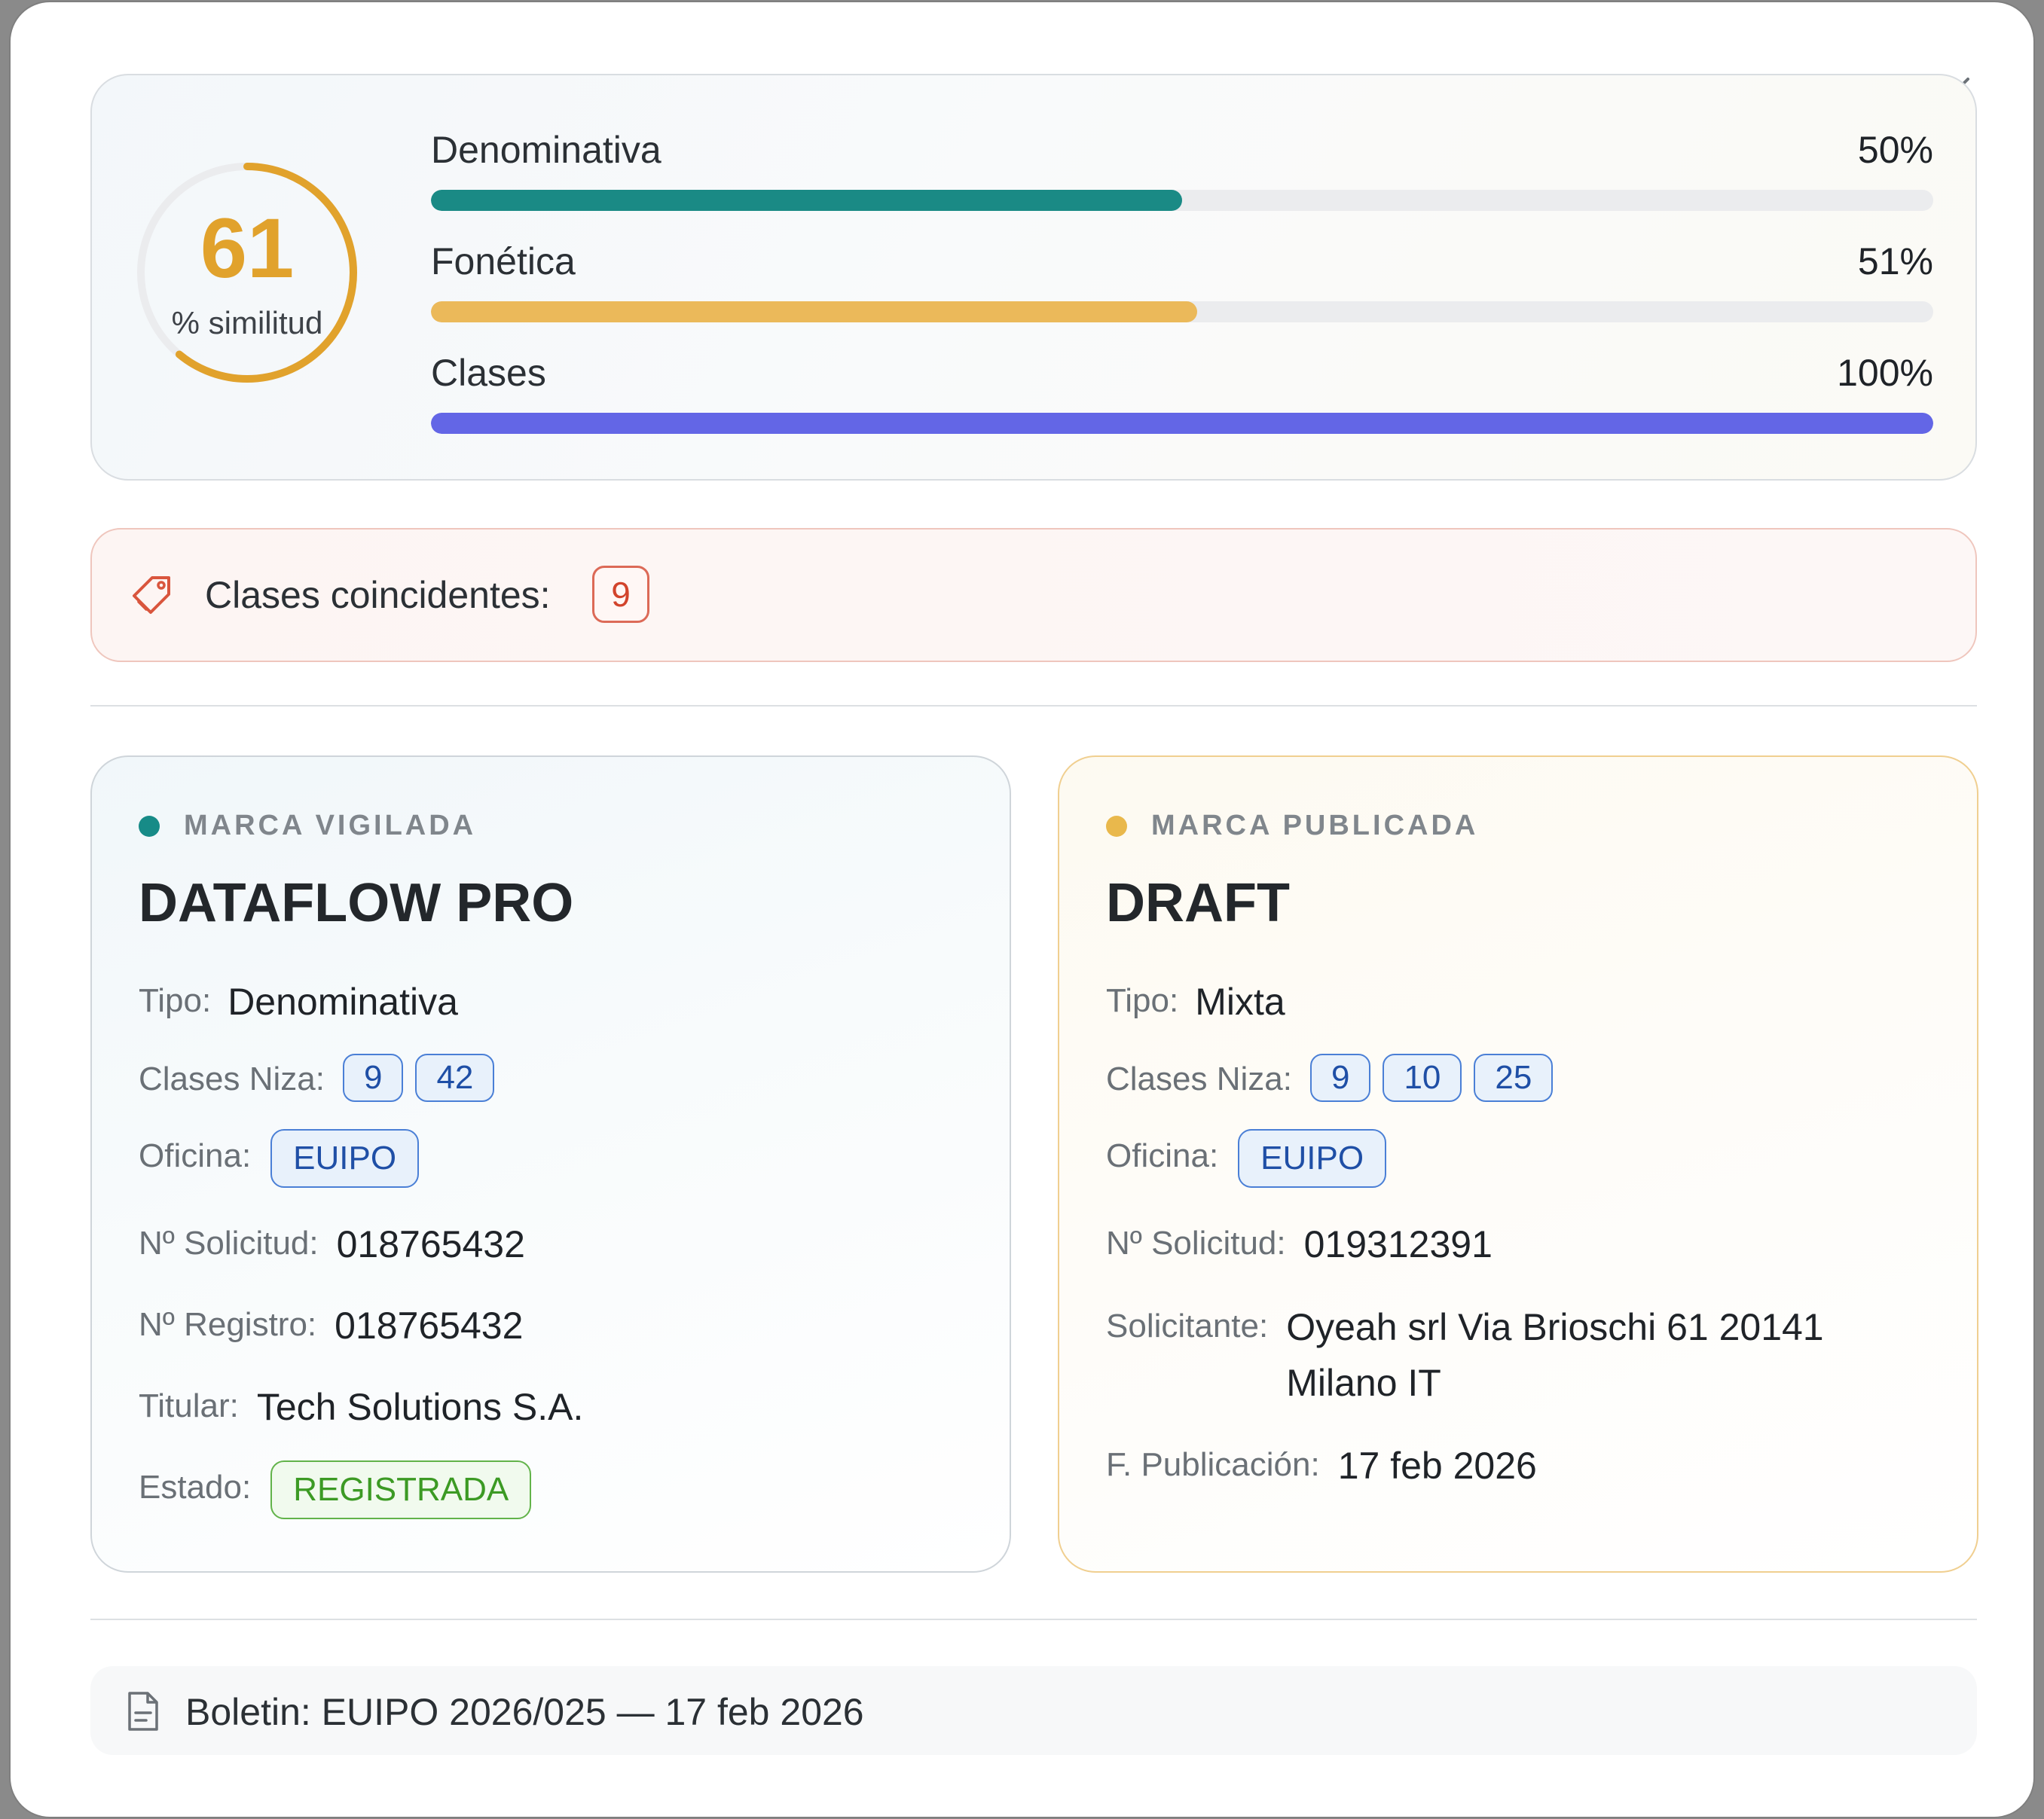 The width and height of the screenshot is (2044, 1819). I want to click on status-badge: REGISTRADA, so click(401, 1489).